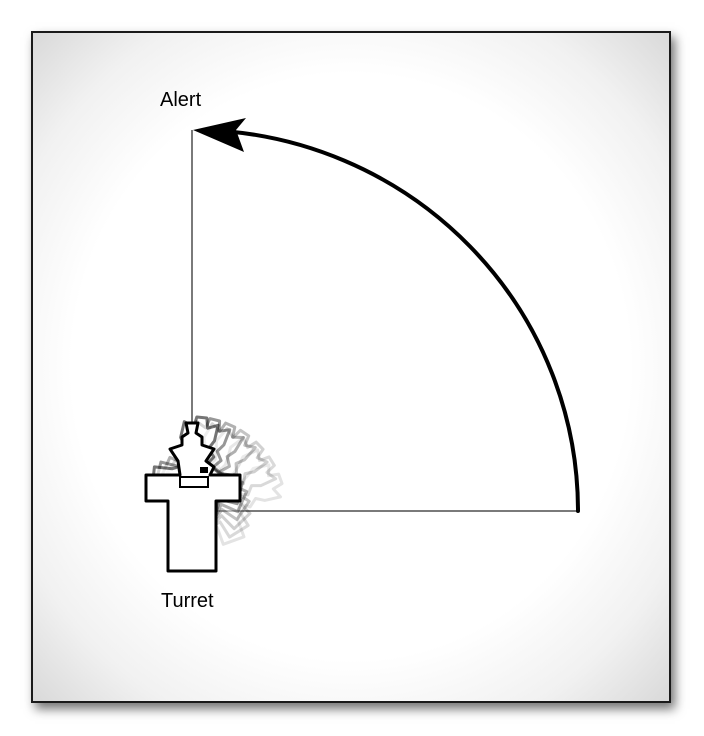  I want to click on arrowhead-icon, so click(219, 135).